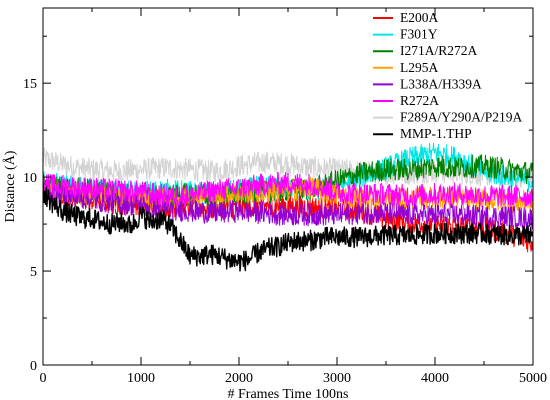 The height and width of the screenshot is (400, 550). What do you see at coordinates (141, 378) in the screenshot?
I see `x-tick-label: 1000` at bounding box center [141, 378].